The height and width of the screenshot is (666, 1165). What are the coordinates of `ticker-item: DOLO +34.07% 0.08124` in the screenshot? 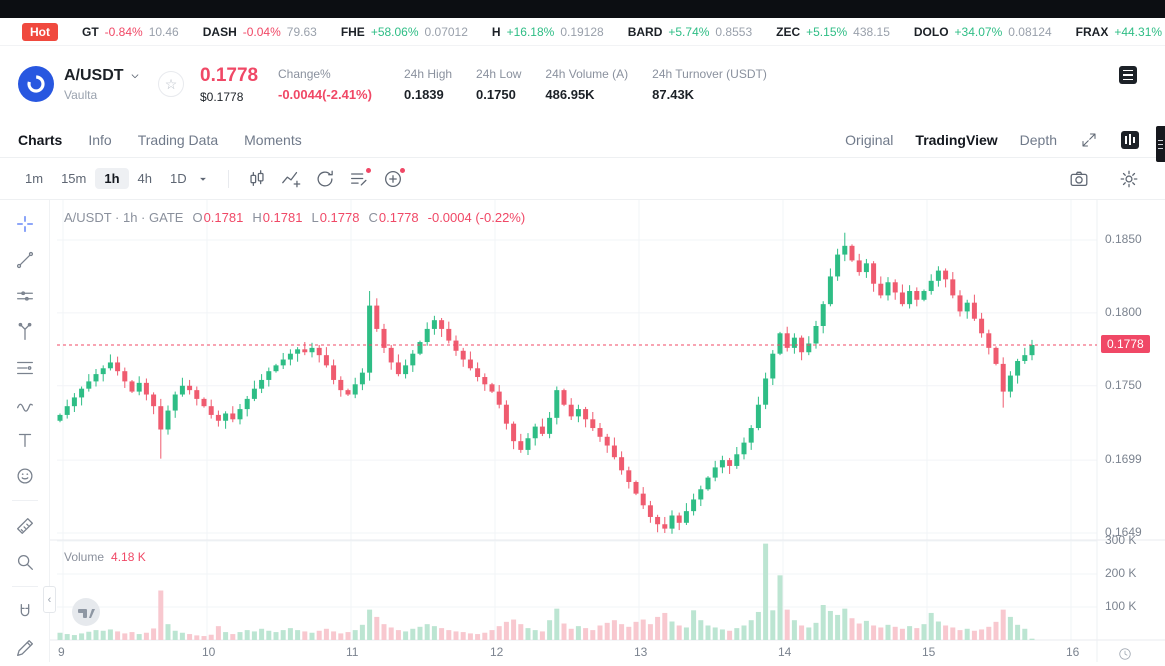 It's located at (983, 32).